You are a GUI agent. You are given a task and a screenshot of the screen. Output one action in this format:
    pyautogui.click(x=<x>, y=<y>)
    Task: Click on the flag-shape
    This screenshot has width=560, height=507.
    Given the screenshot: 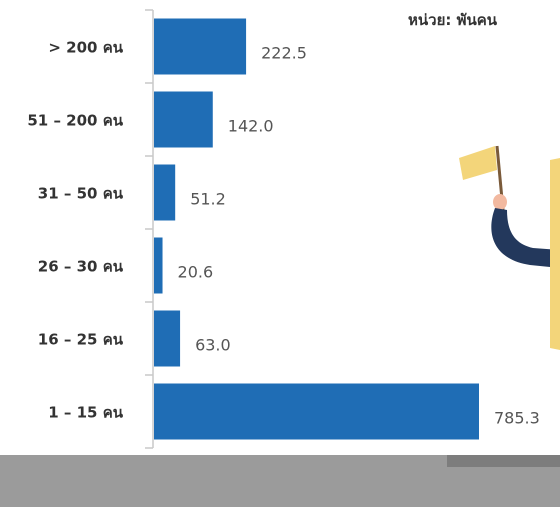 What is the action you would take?
    pyautogui.click(x=478, y=163)
    